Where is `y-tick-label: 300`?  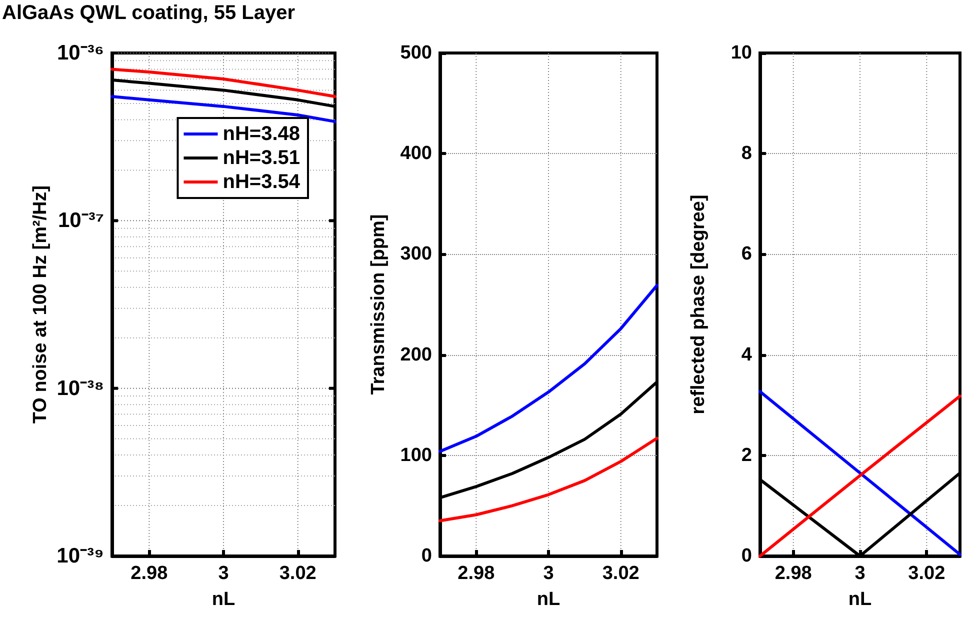
y-tick-label: 300 is located at coordinates (416, 254).